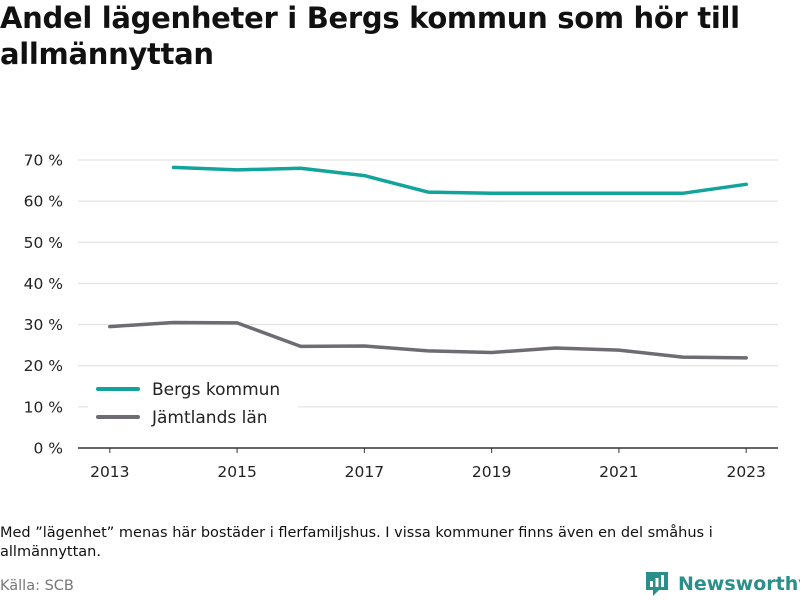  What do you see at coordinates (43, 407) in the screenshot?
I see `y-tick-label: 10 %` at bounding box center [43, 407].